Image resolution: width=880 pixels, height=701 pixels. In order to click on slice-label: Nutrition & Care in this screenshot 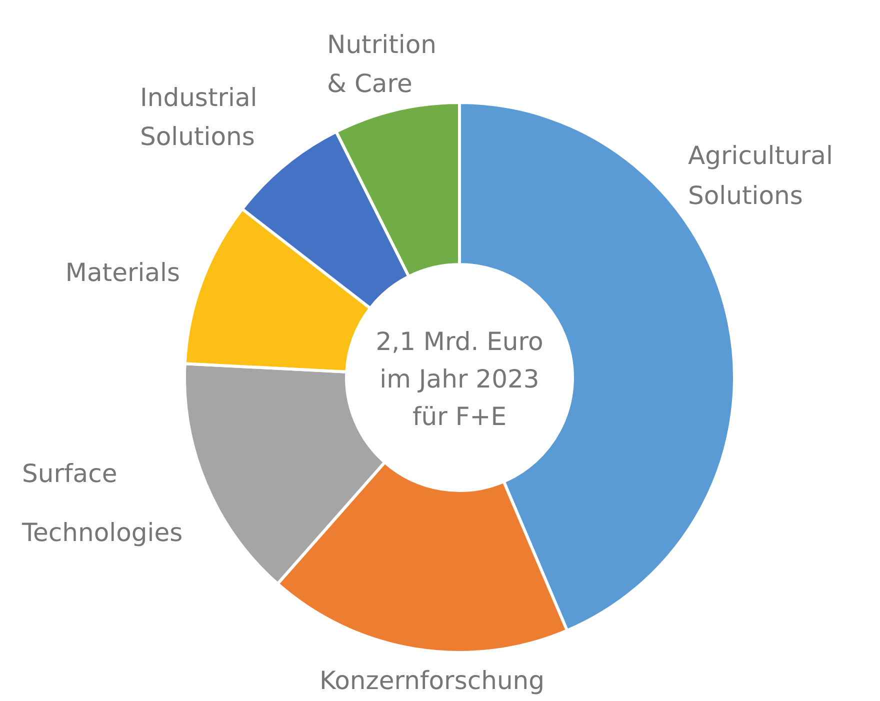, I will do `click(381, 64)`.